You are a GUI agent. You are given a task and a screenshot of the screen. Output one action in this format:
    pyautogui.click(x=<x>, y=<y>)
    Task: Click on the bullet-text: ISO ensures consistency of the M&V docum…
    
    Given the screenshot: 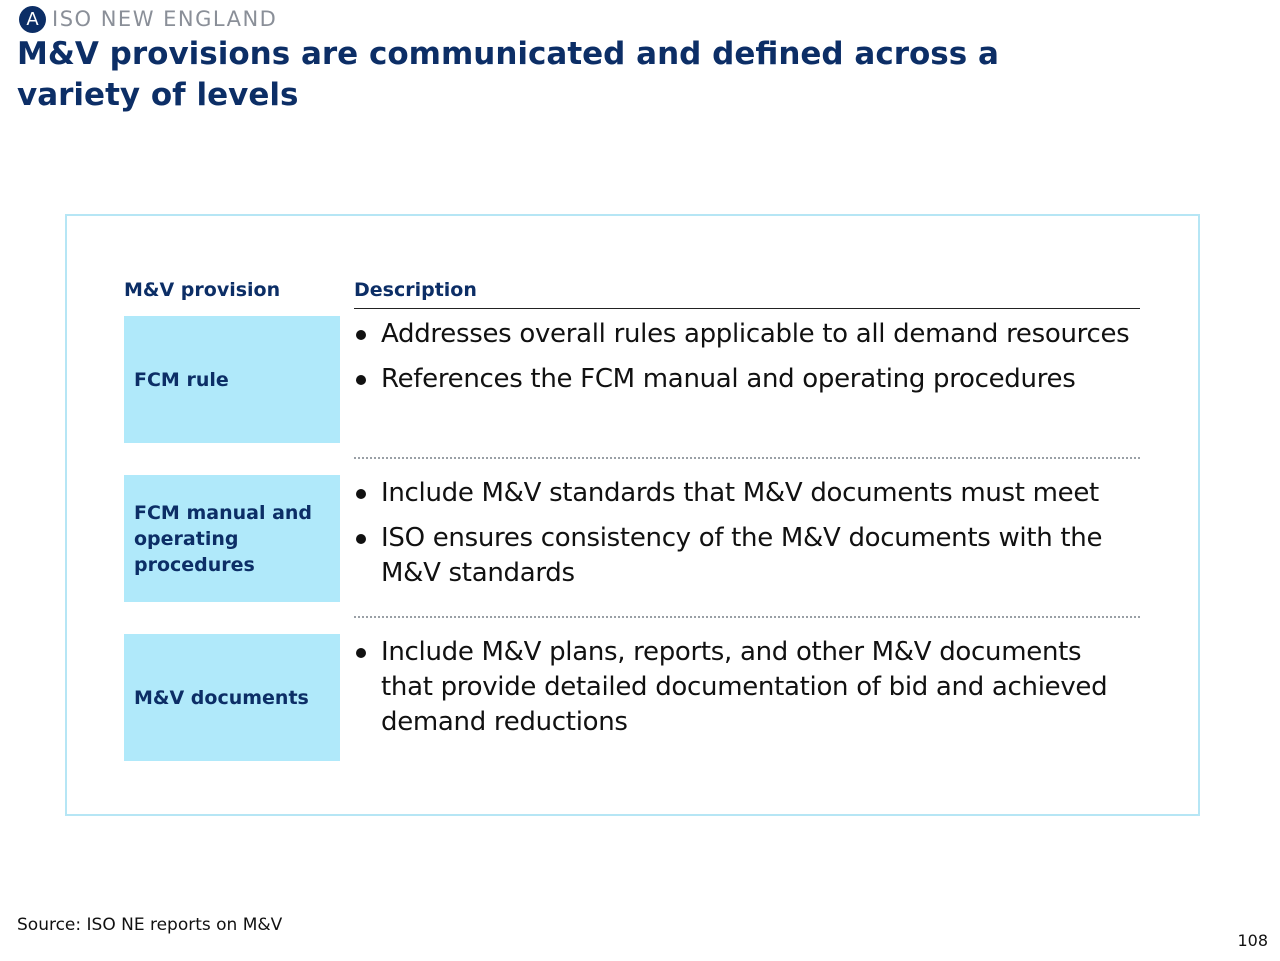 What is the action you would take?
    pyautogui.click(x=742, y=555)
    